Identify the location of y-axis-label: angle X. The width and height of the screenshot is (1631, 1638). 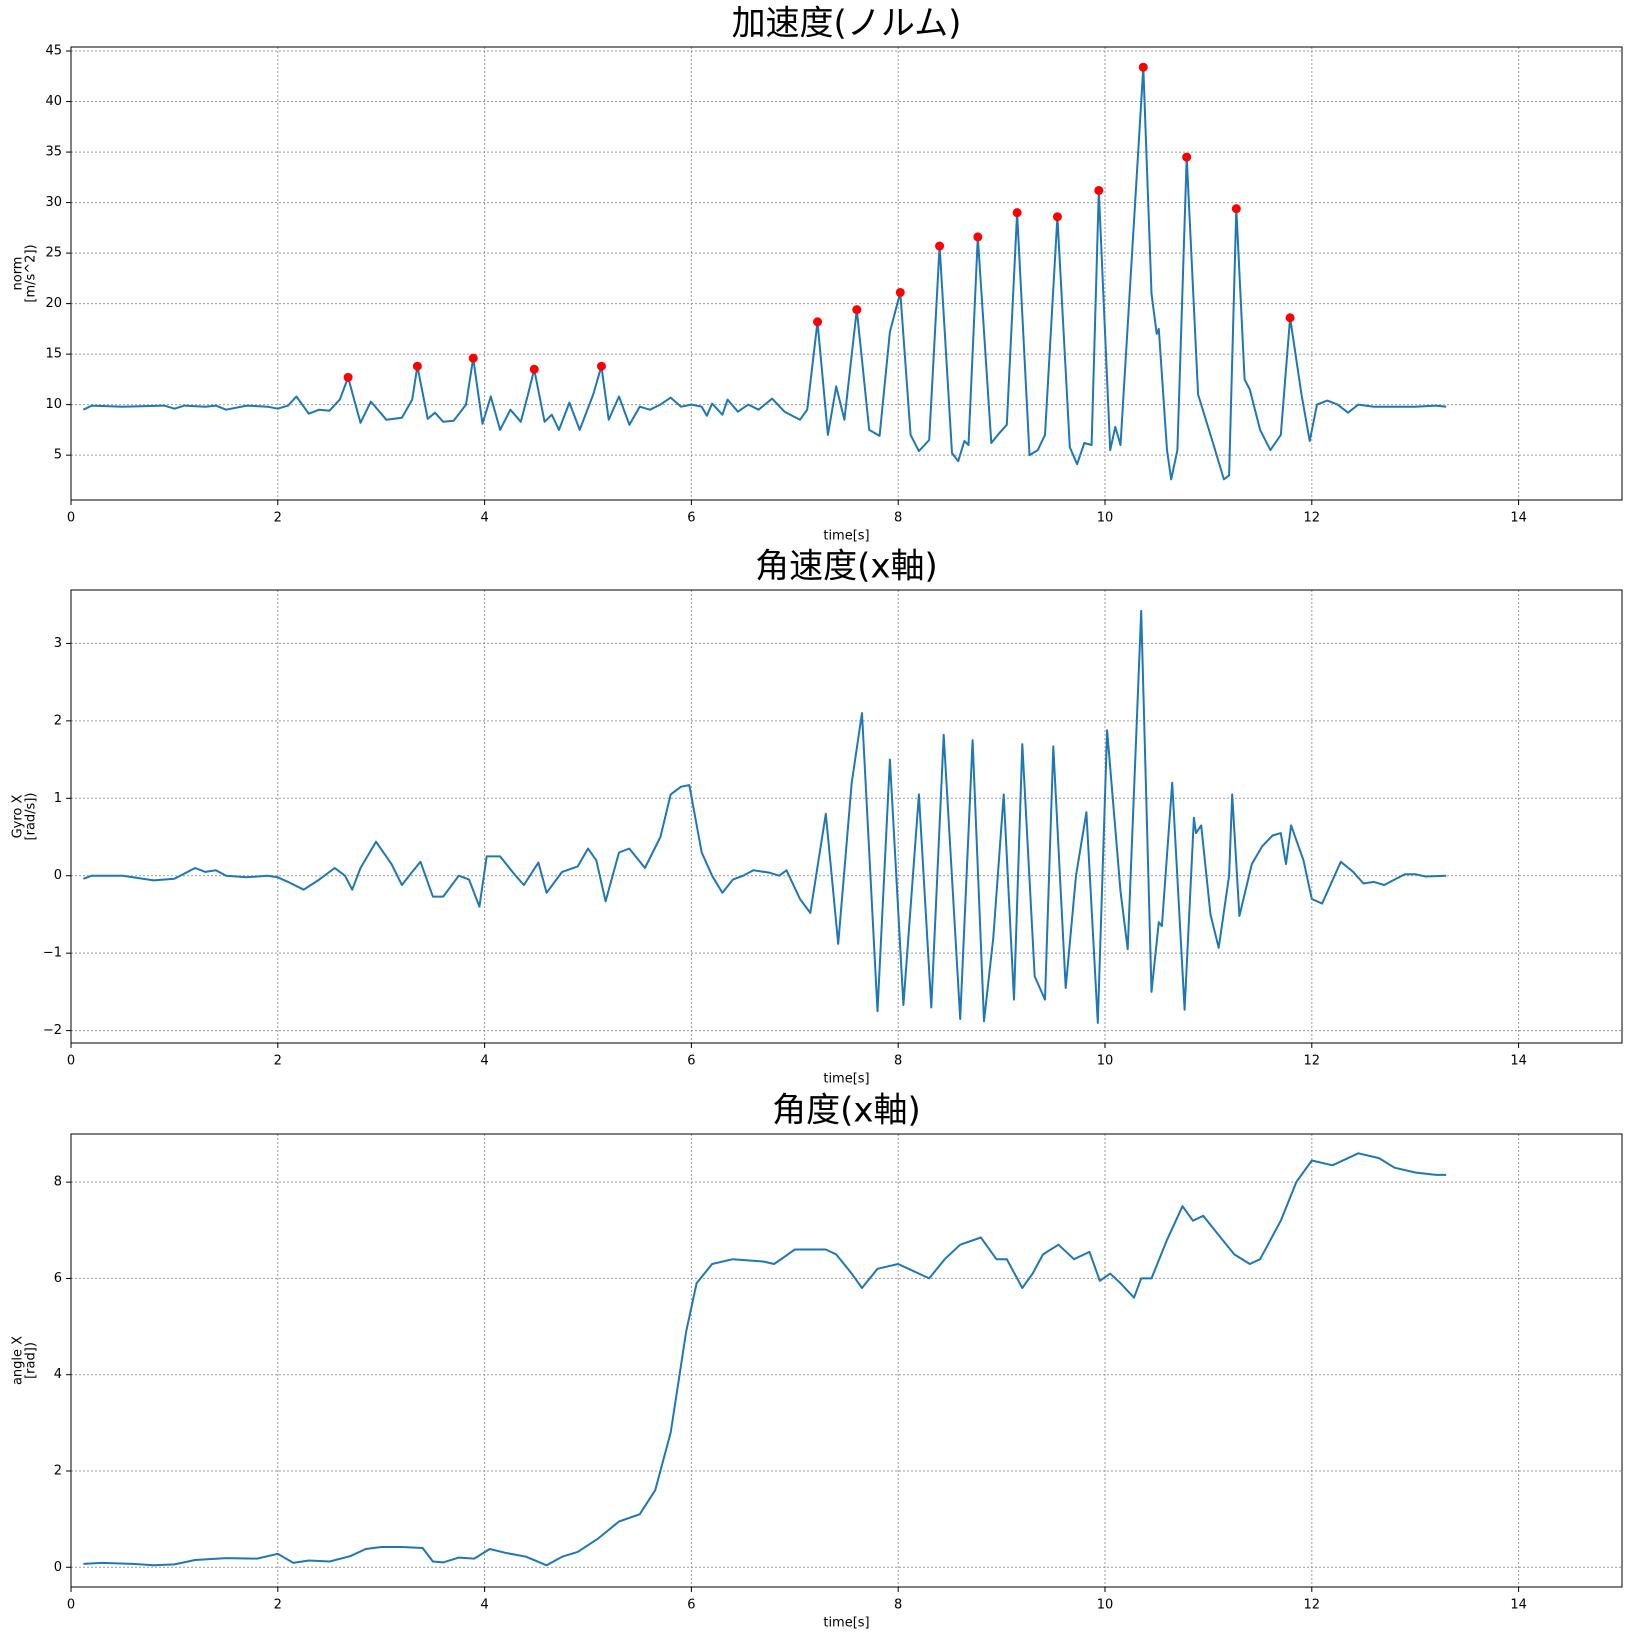
(18, 1360).